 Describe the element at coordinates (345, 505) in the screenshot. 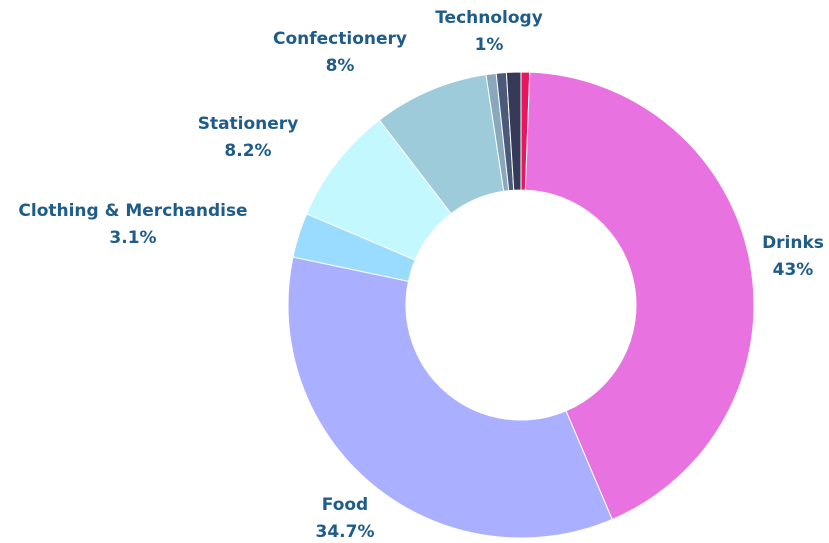

I see `slice-label: Food` at that location.